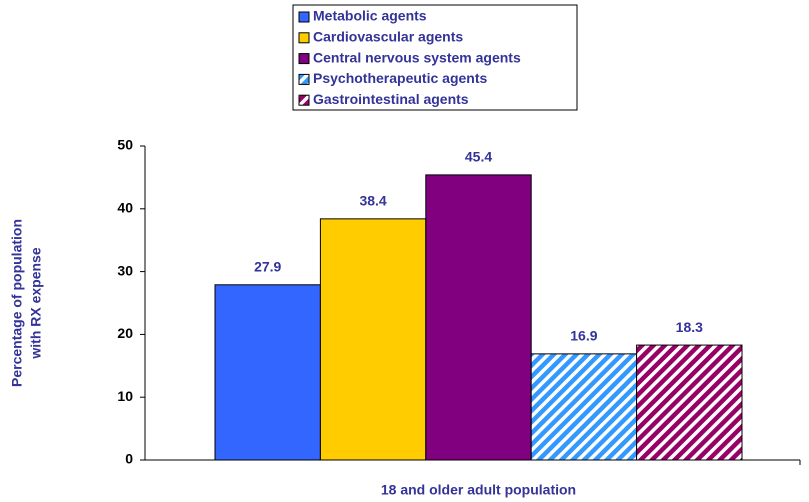 The height and width of the screenshot is (502, 809). I want to click on data-label: 27.9, so click(267, 266).